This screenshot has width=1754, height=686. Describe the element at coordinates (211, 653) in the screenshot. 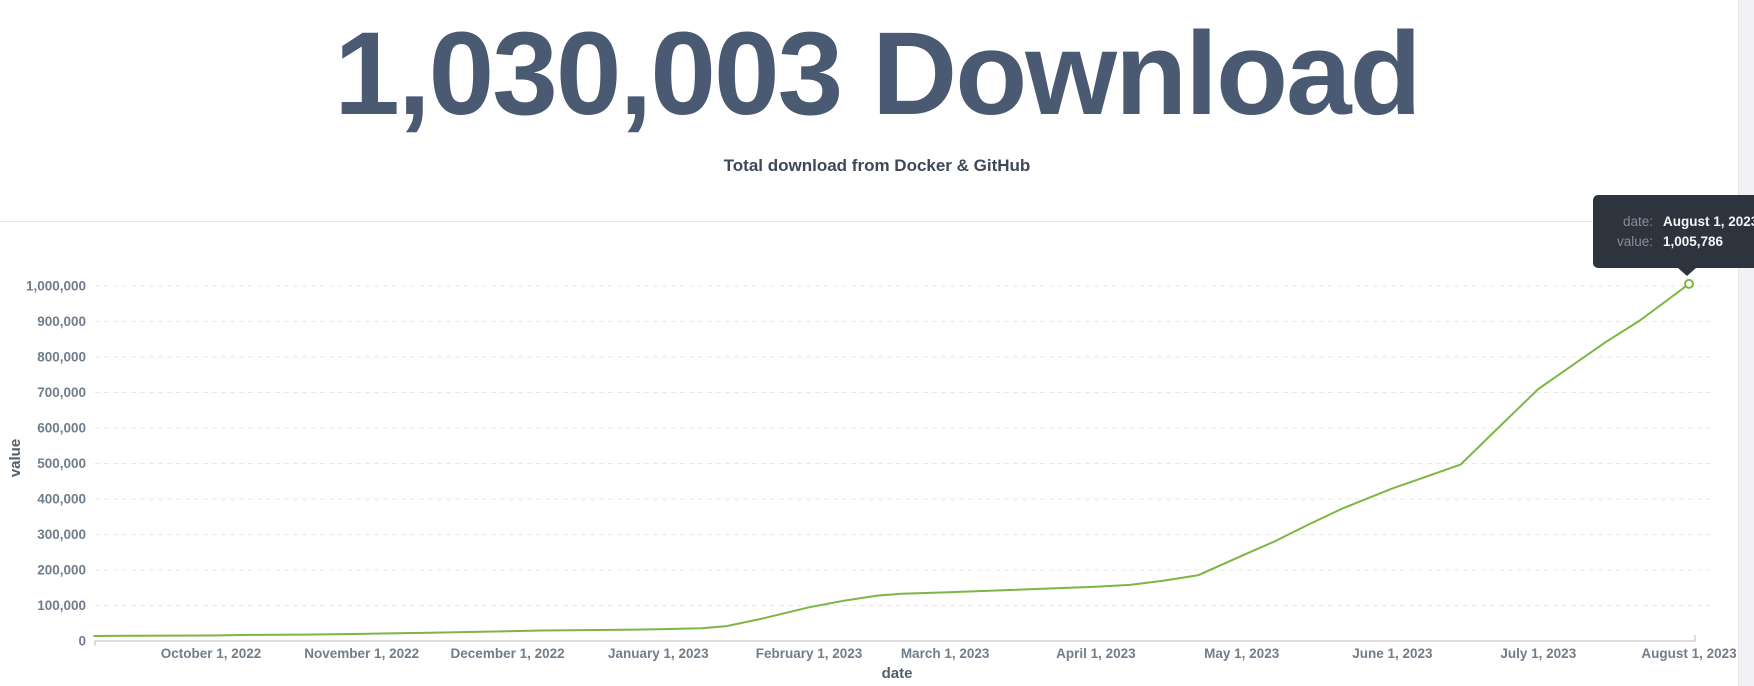

I see `x-tick-label: October 1, 2022` at that location.